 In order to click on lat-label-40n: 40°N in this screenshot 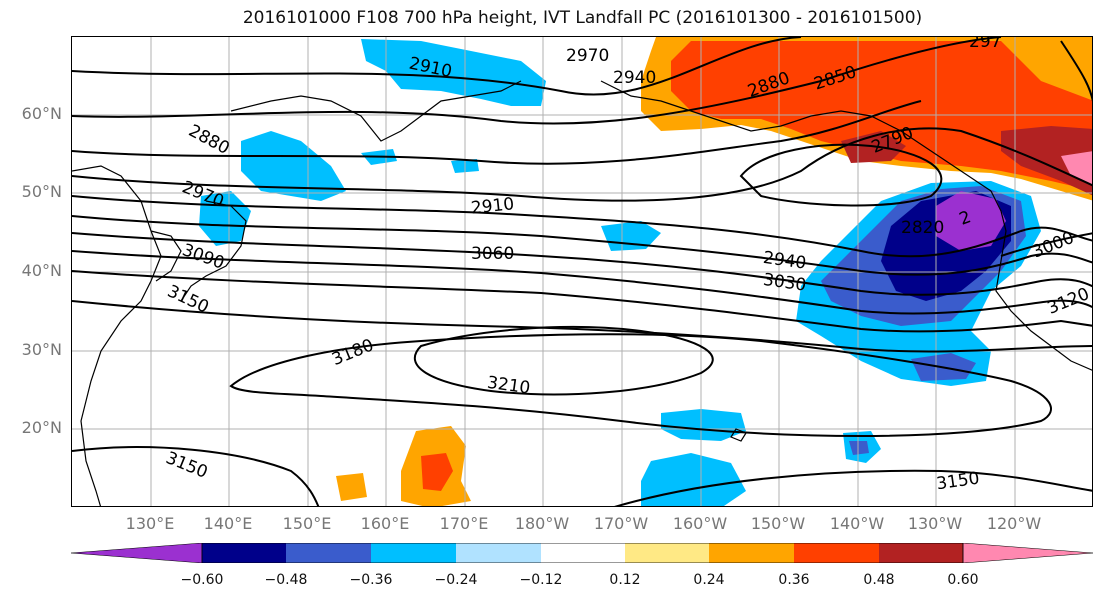, I will do `click(41, 270)`.